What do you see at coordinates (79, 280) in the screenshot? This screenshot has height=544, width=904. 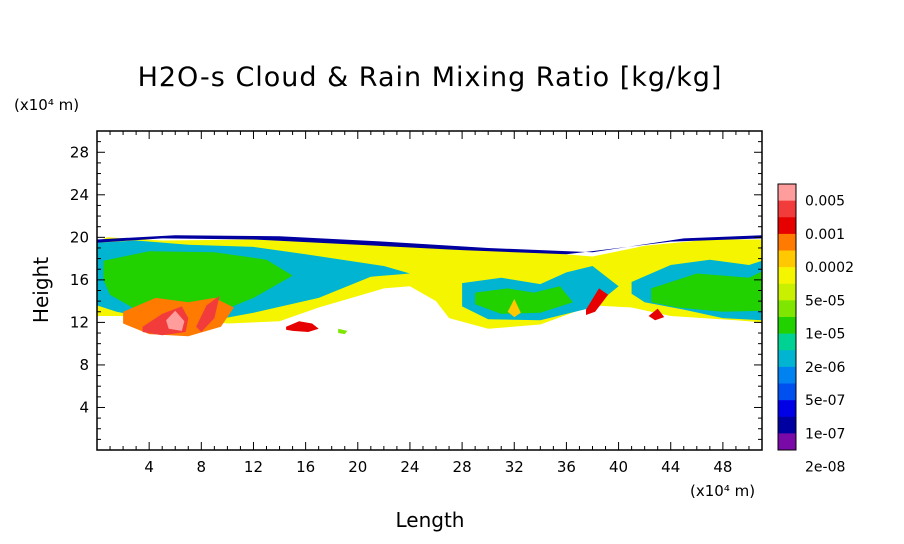 I see `y-tick-label: 16` at bounding box center [79, 280].